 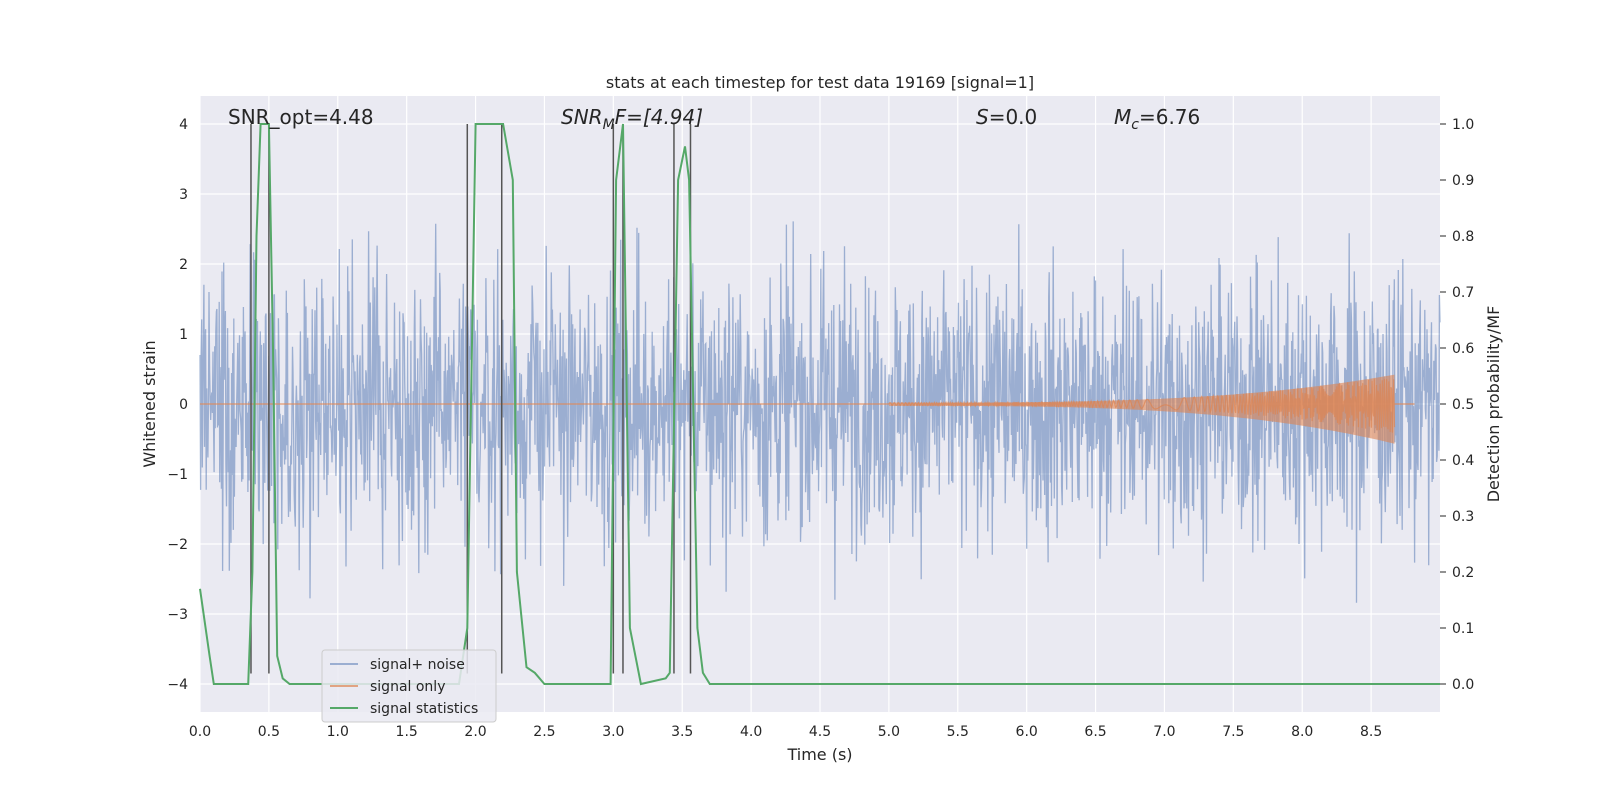 What do you see at coordinates (1164, 732) in the screenshot?
I see `x-tick-label-14: 7.0` at bounding box center [1164, 732].